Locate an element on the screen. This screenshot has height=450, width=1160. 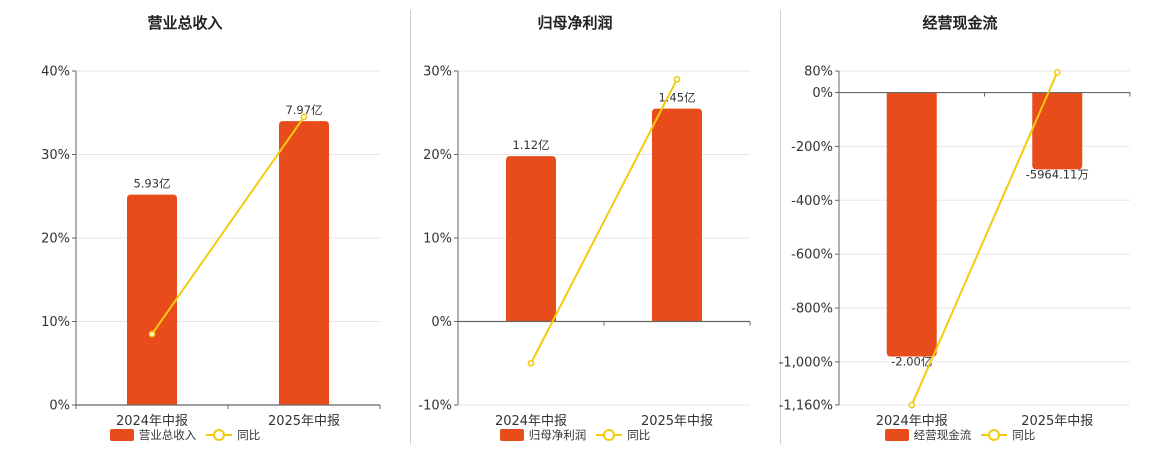
legend-item-bar: 经营现金流 is located at coordinates (928, 435).